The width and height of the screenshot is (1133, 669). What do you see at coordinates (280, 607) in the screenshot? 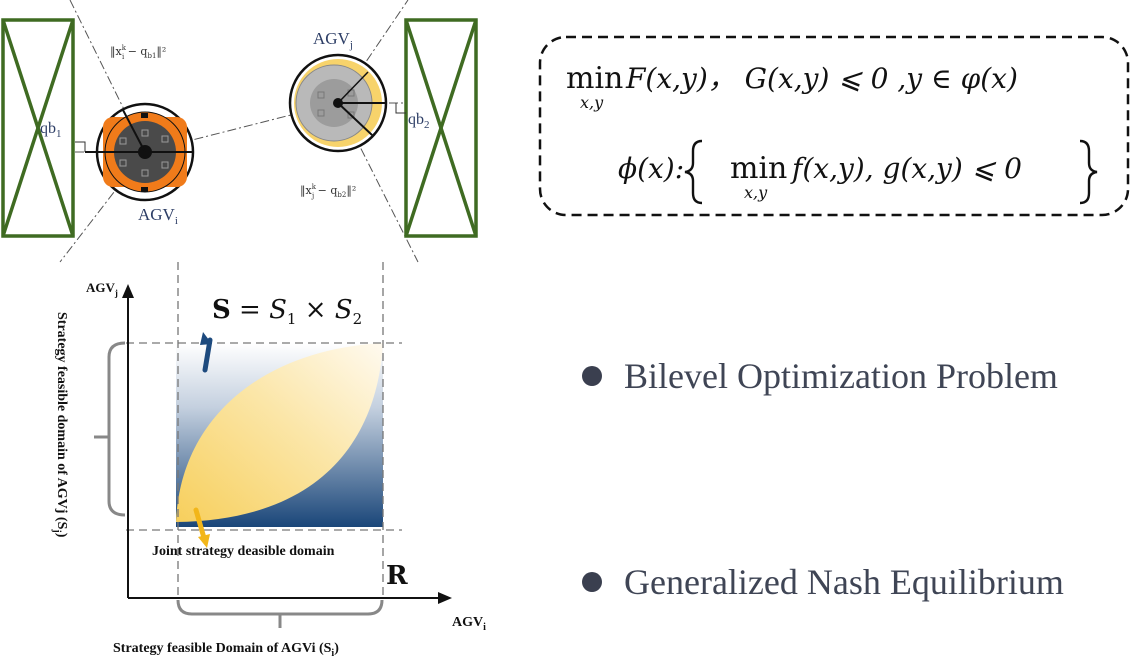
I see `x-domain-brace` at bounding box center [280, 607].